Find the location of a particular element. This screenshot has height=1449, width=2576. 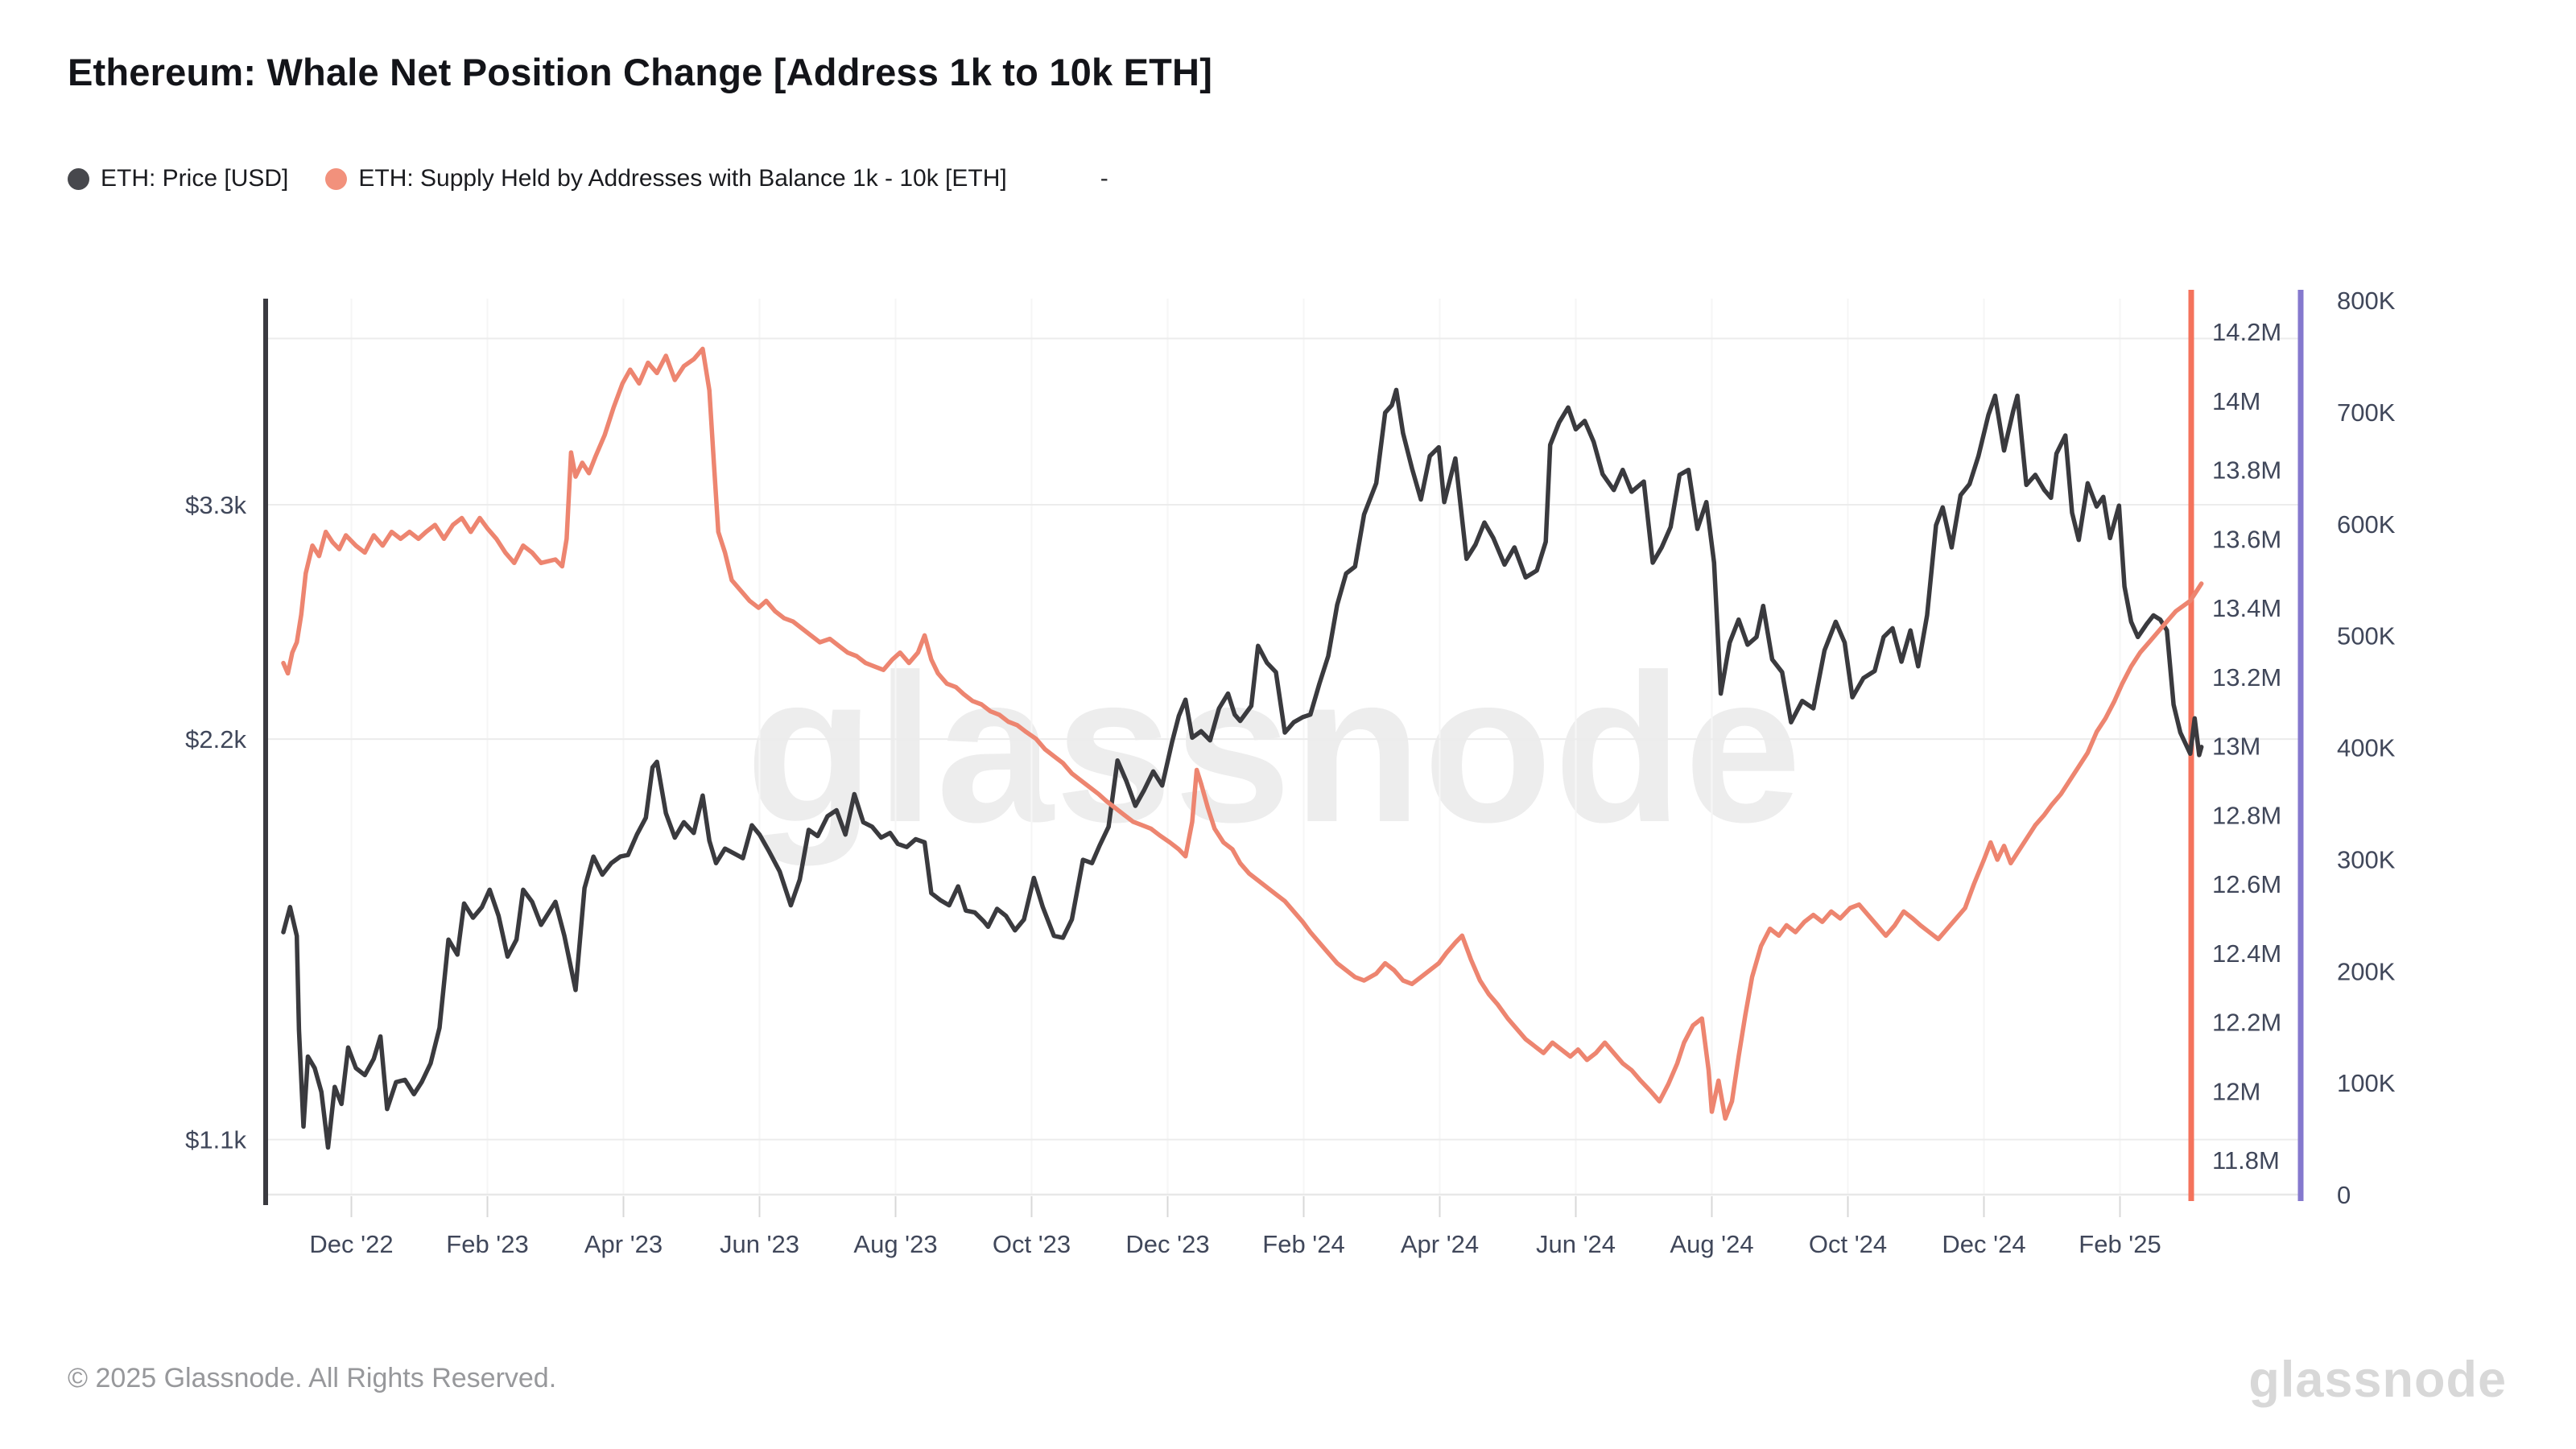

x-tick-label: Dec '23 is located at coordinates (1167, 1244).